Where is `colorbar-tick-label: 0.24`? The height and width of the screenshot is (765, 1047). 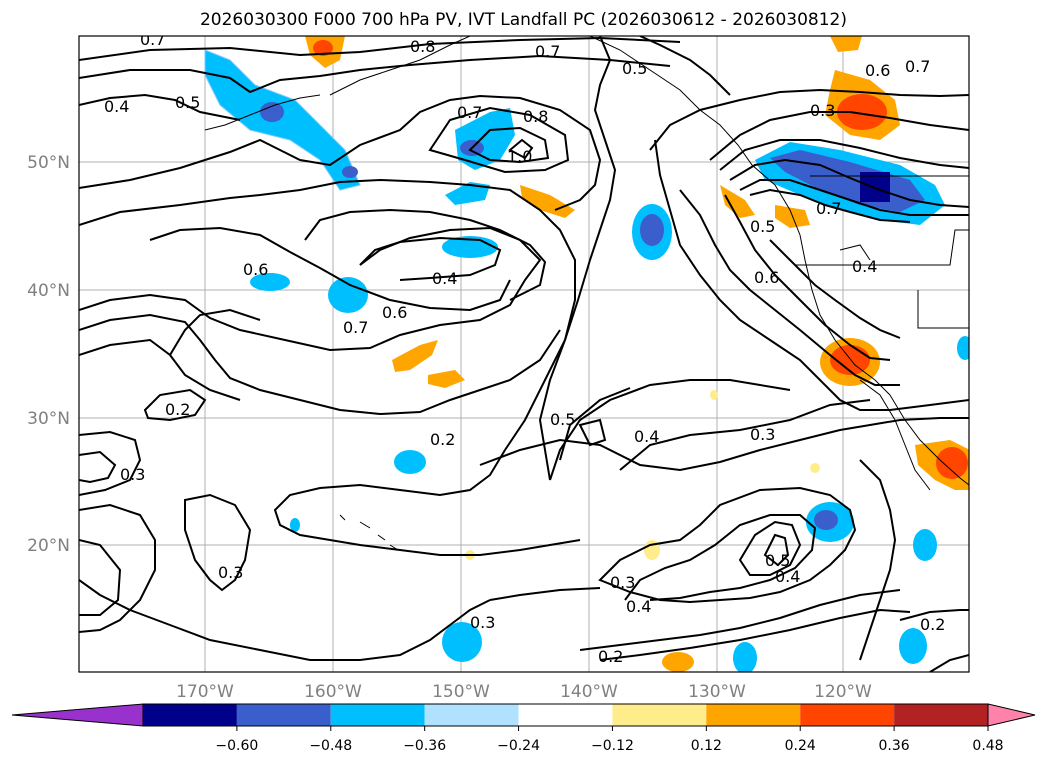
colorbar-tick-label: 0.24 is located at coordinates (800, 746).